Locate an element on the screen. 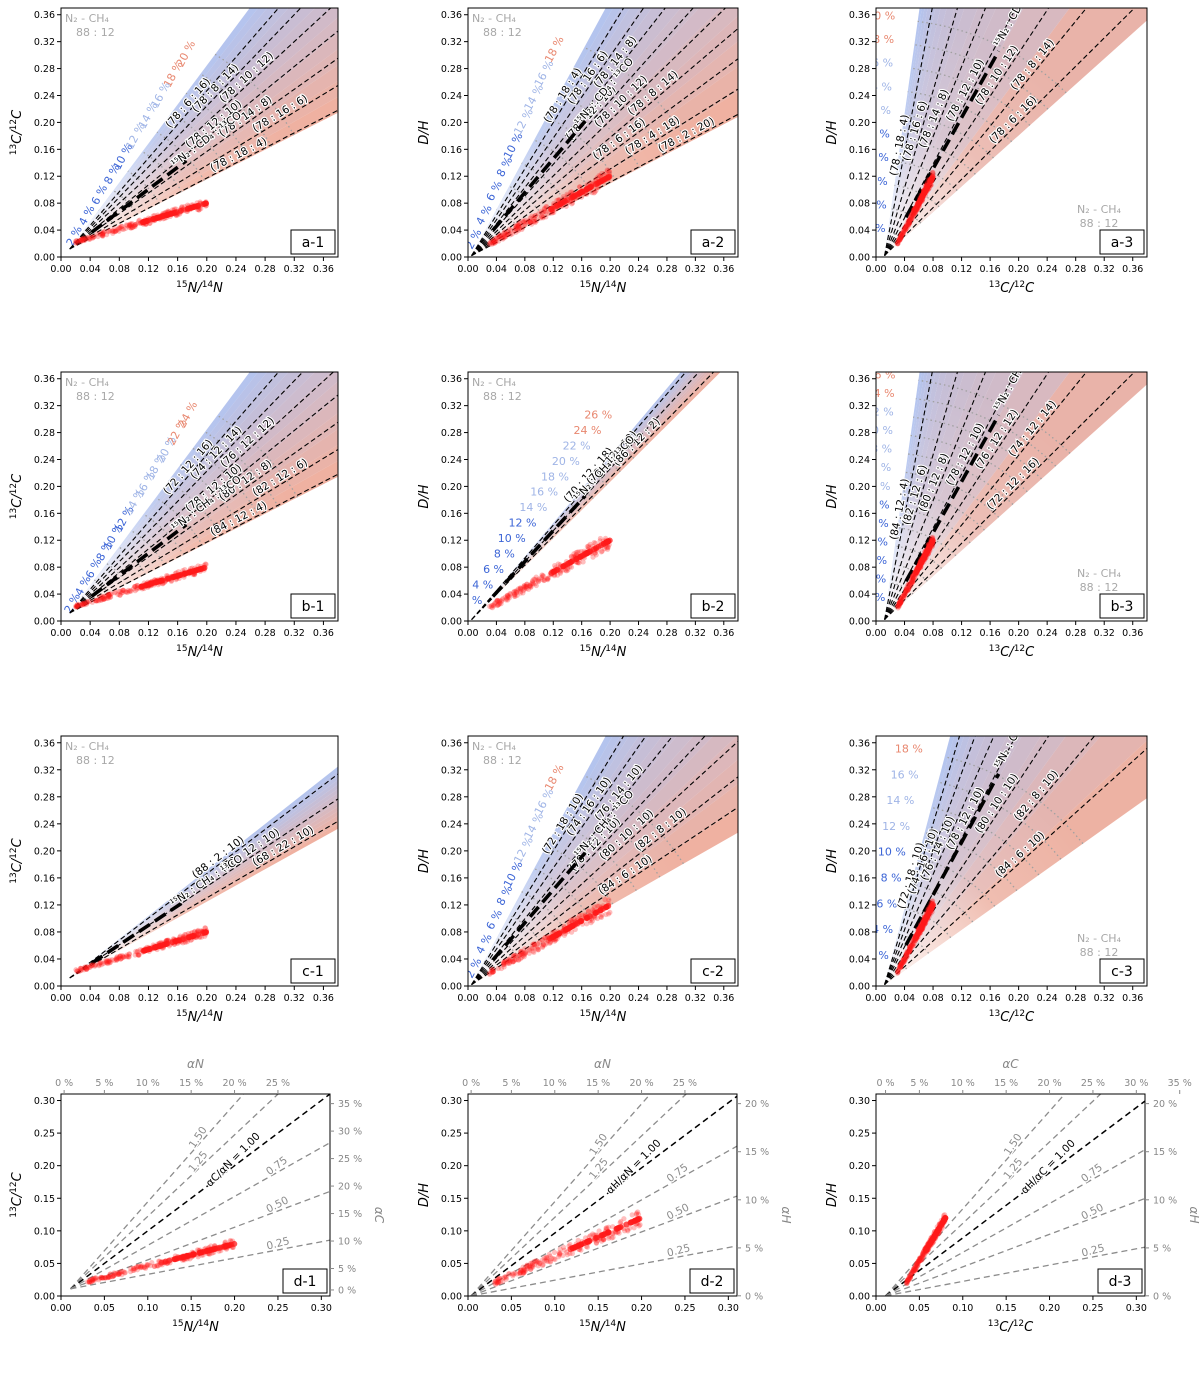  x-tick-label: 0.24 is located at coordinates (638, 269).